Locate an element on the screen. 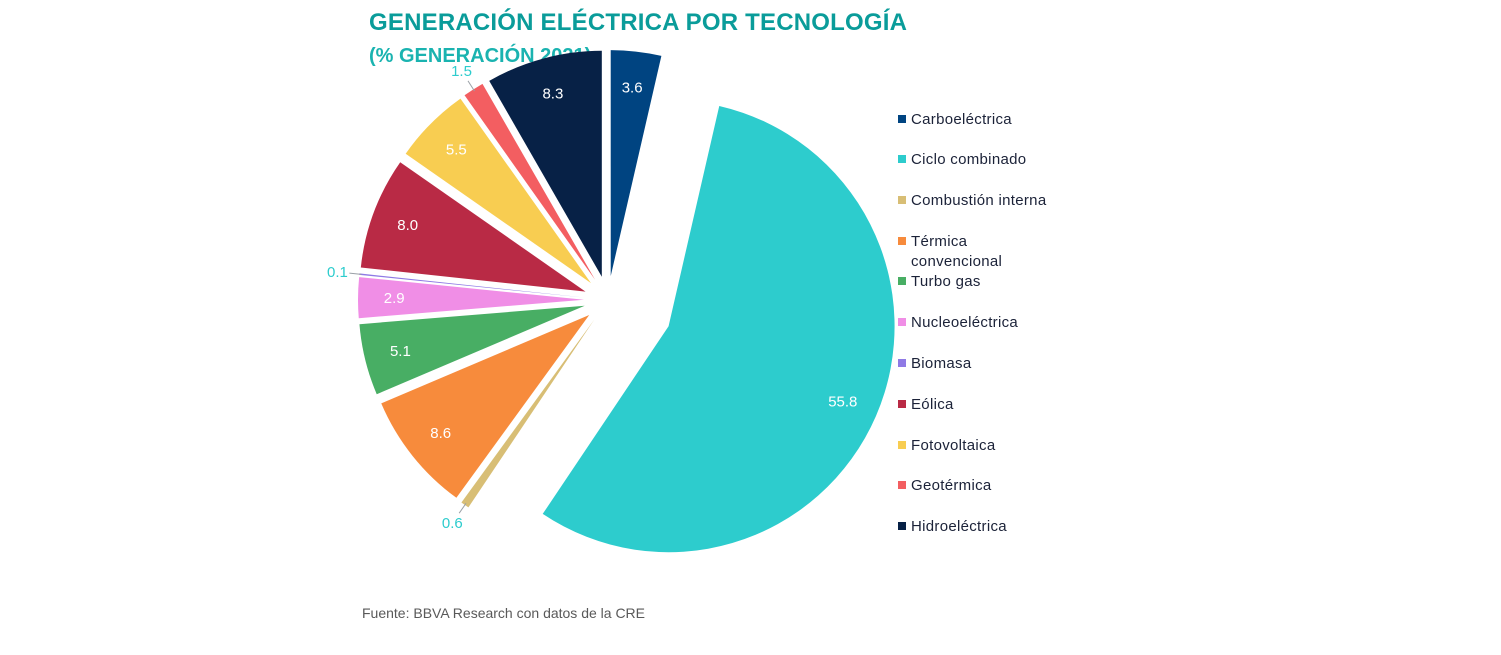  data-label-nucleoelectrica: 2.9 is located at coordinates (394, 298).